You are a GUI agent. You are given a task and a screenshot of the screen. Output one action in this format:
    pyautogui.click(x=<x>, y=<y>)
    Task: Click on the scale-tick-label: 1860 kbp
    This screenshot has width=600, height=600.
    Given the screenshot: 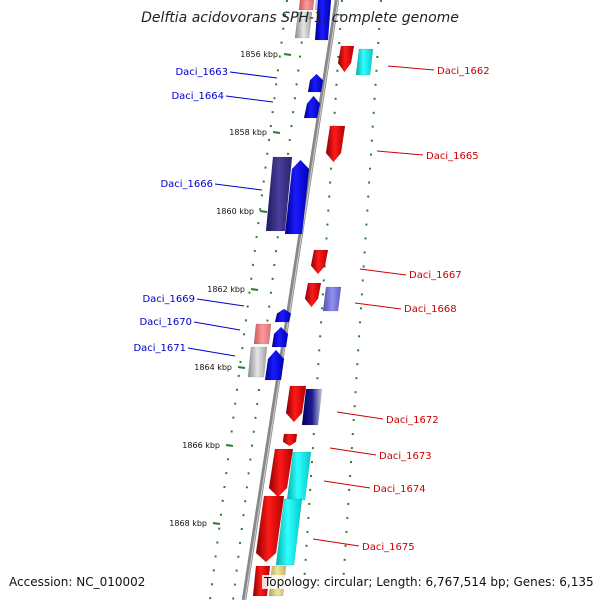 What is the action you would take?
    pyautogui.click(x=235, y=211)
    